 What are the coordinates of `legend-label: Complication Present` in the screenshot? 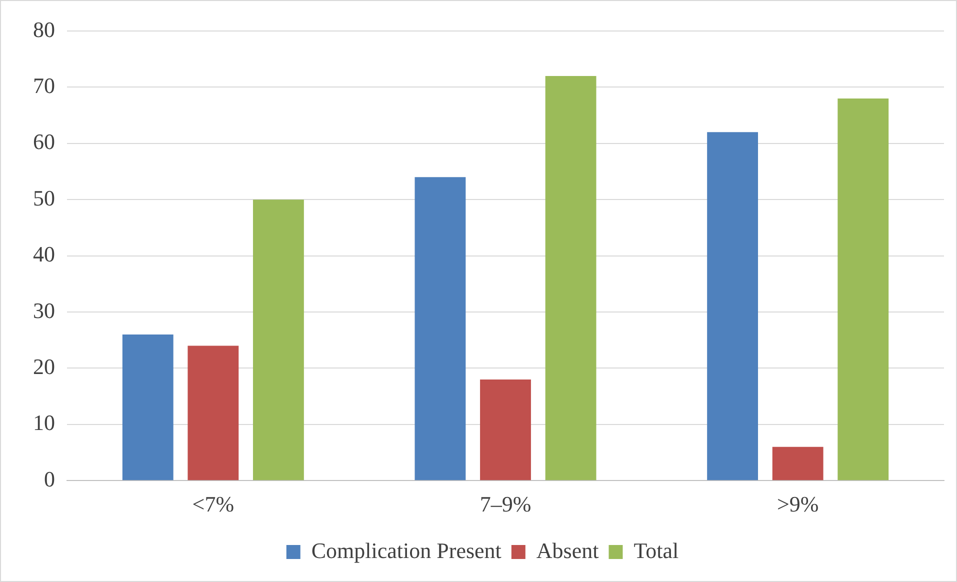 It's located at (406, 550).